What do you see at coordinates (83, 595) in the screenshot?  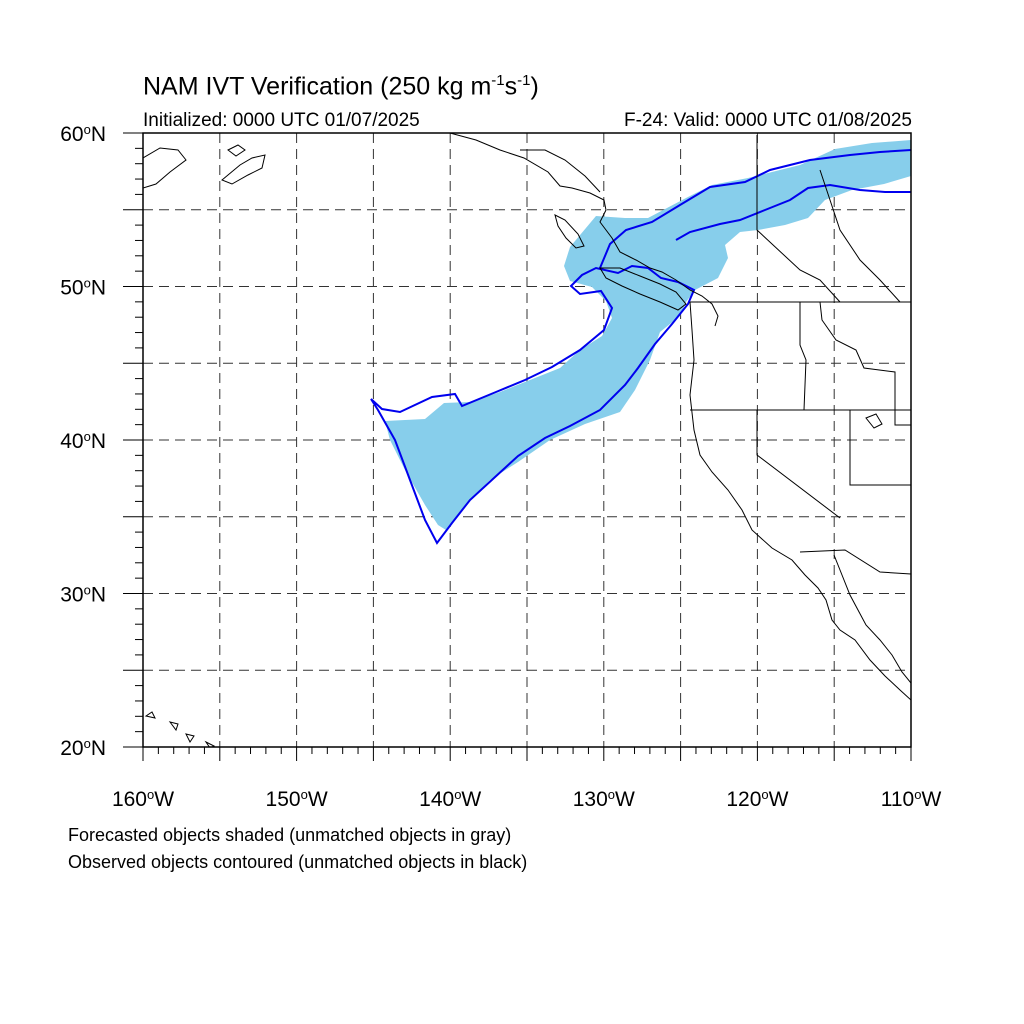 I see `lat-label-30: 30oN` at bounding box center [83, 595].